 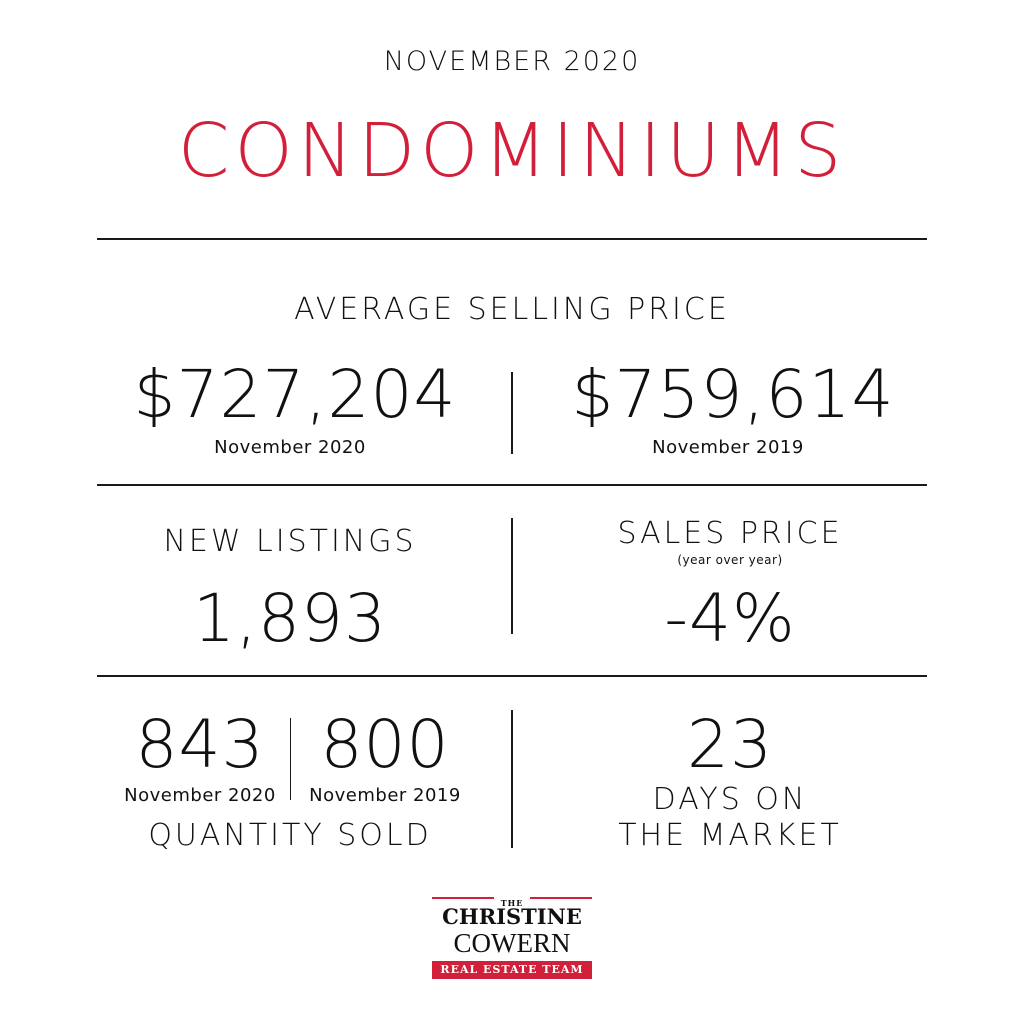 I want to click on logo-the-text: THE, so click(x=512, y=903).